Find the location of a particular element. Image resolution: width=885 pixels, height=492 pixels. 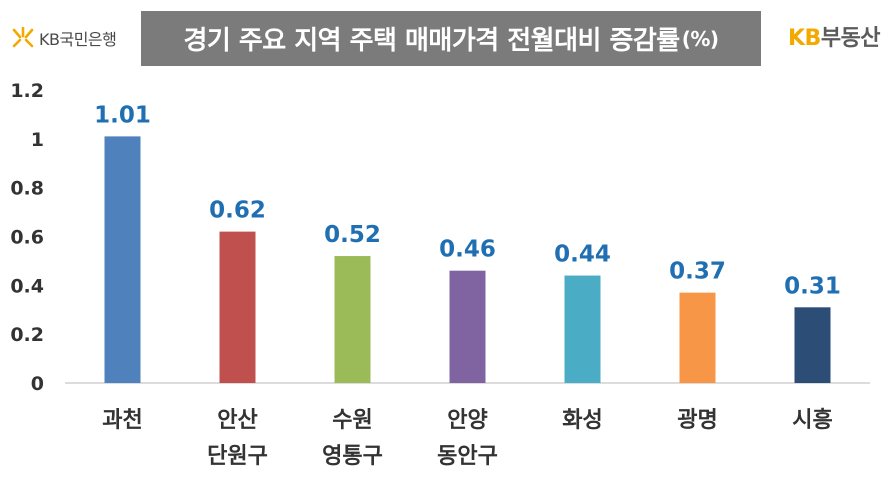

y-tick-label: 0.4 is located at coordinates (27, 286).